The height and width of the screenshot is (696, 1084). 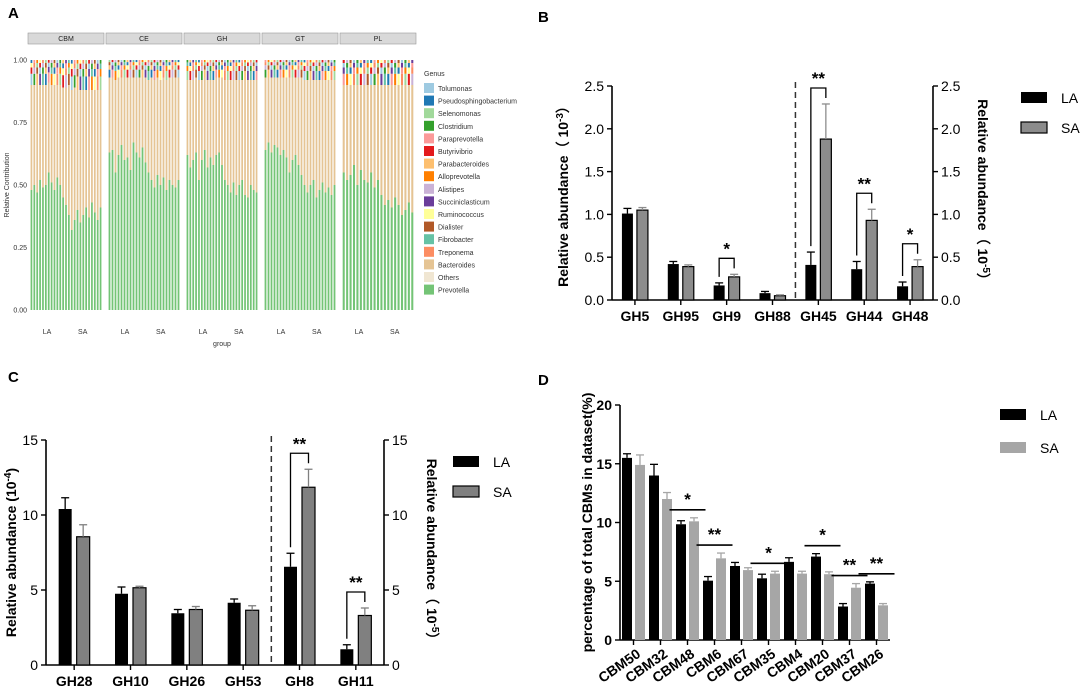 I want to click on significance-marker: **, so click(x=356, y=582).